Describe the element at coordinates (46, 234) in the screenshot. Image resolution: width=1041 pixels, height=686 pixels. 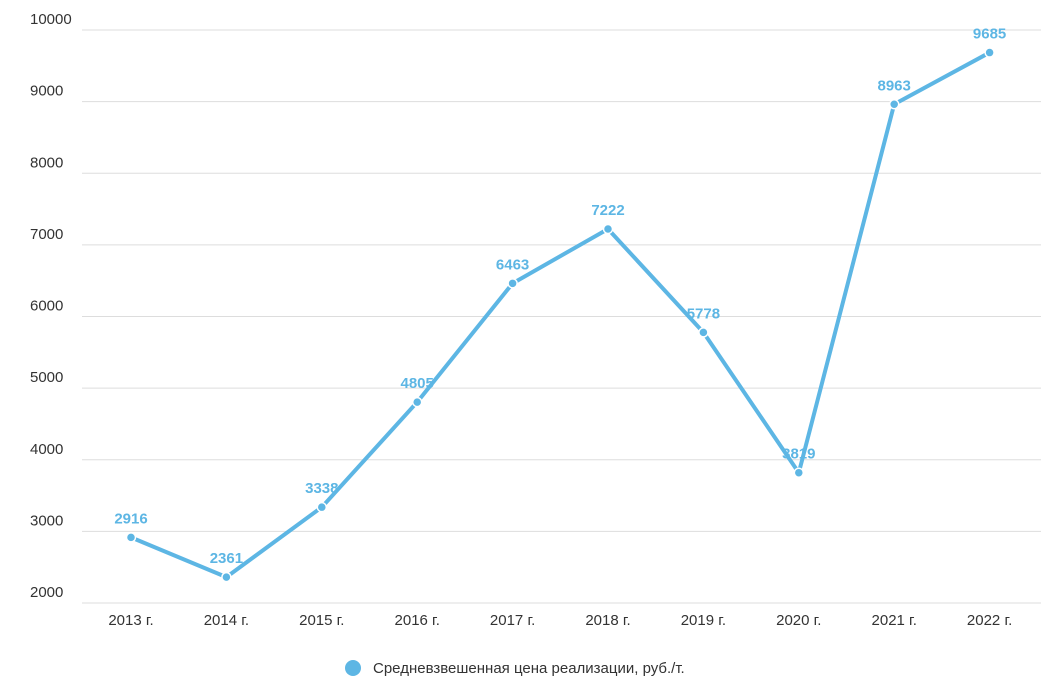
I see `y-tick-label: 7000` at that location.